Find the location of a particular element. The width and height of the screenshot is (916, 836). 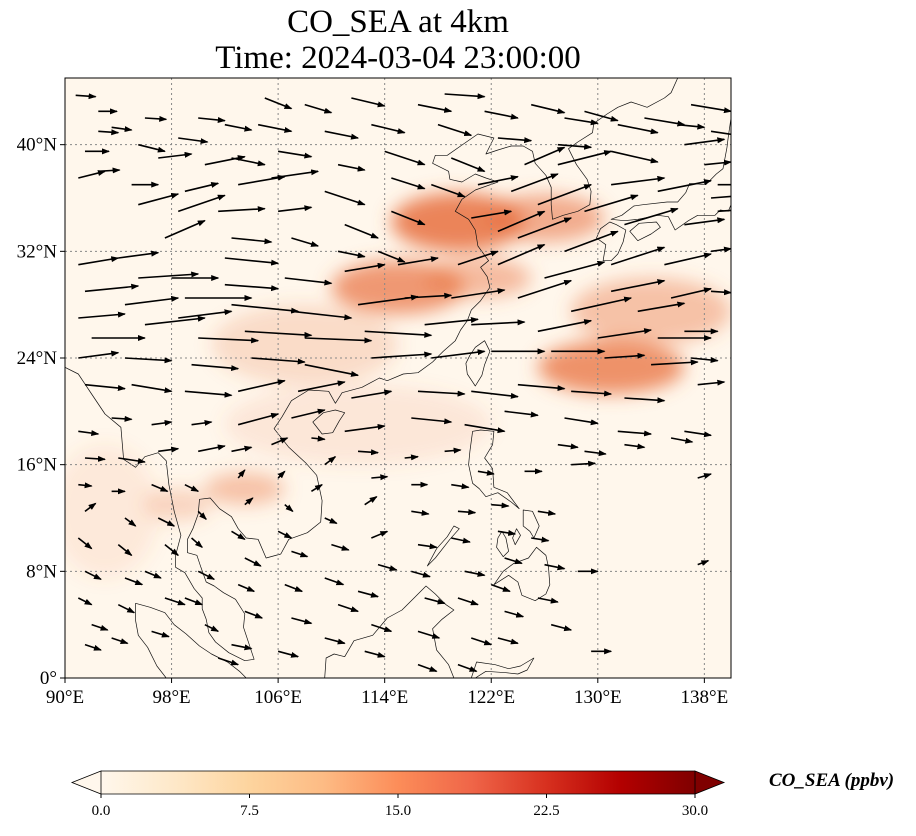

lat-tick-label: 0° is located at coordinates (48, 678).